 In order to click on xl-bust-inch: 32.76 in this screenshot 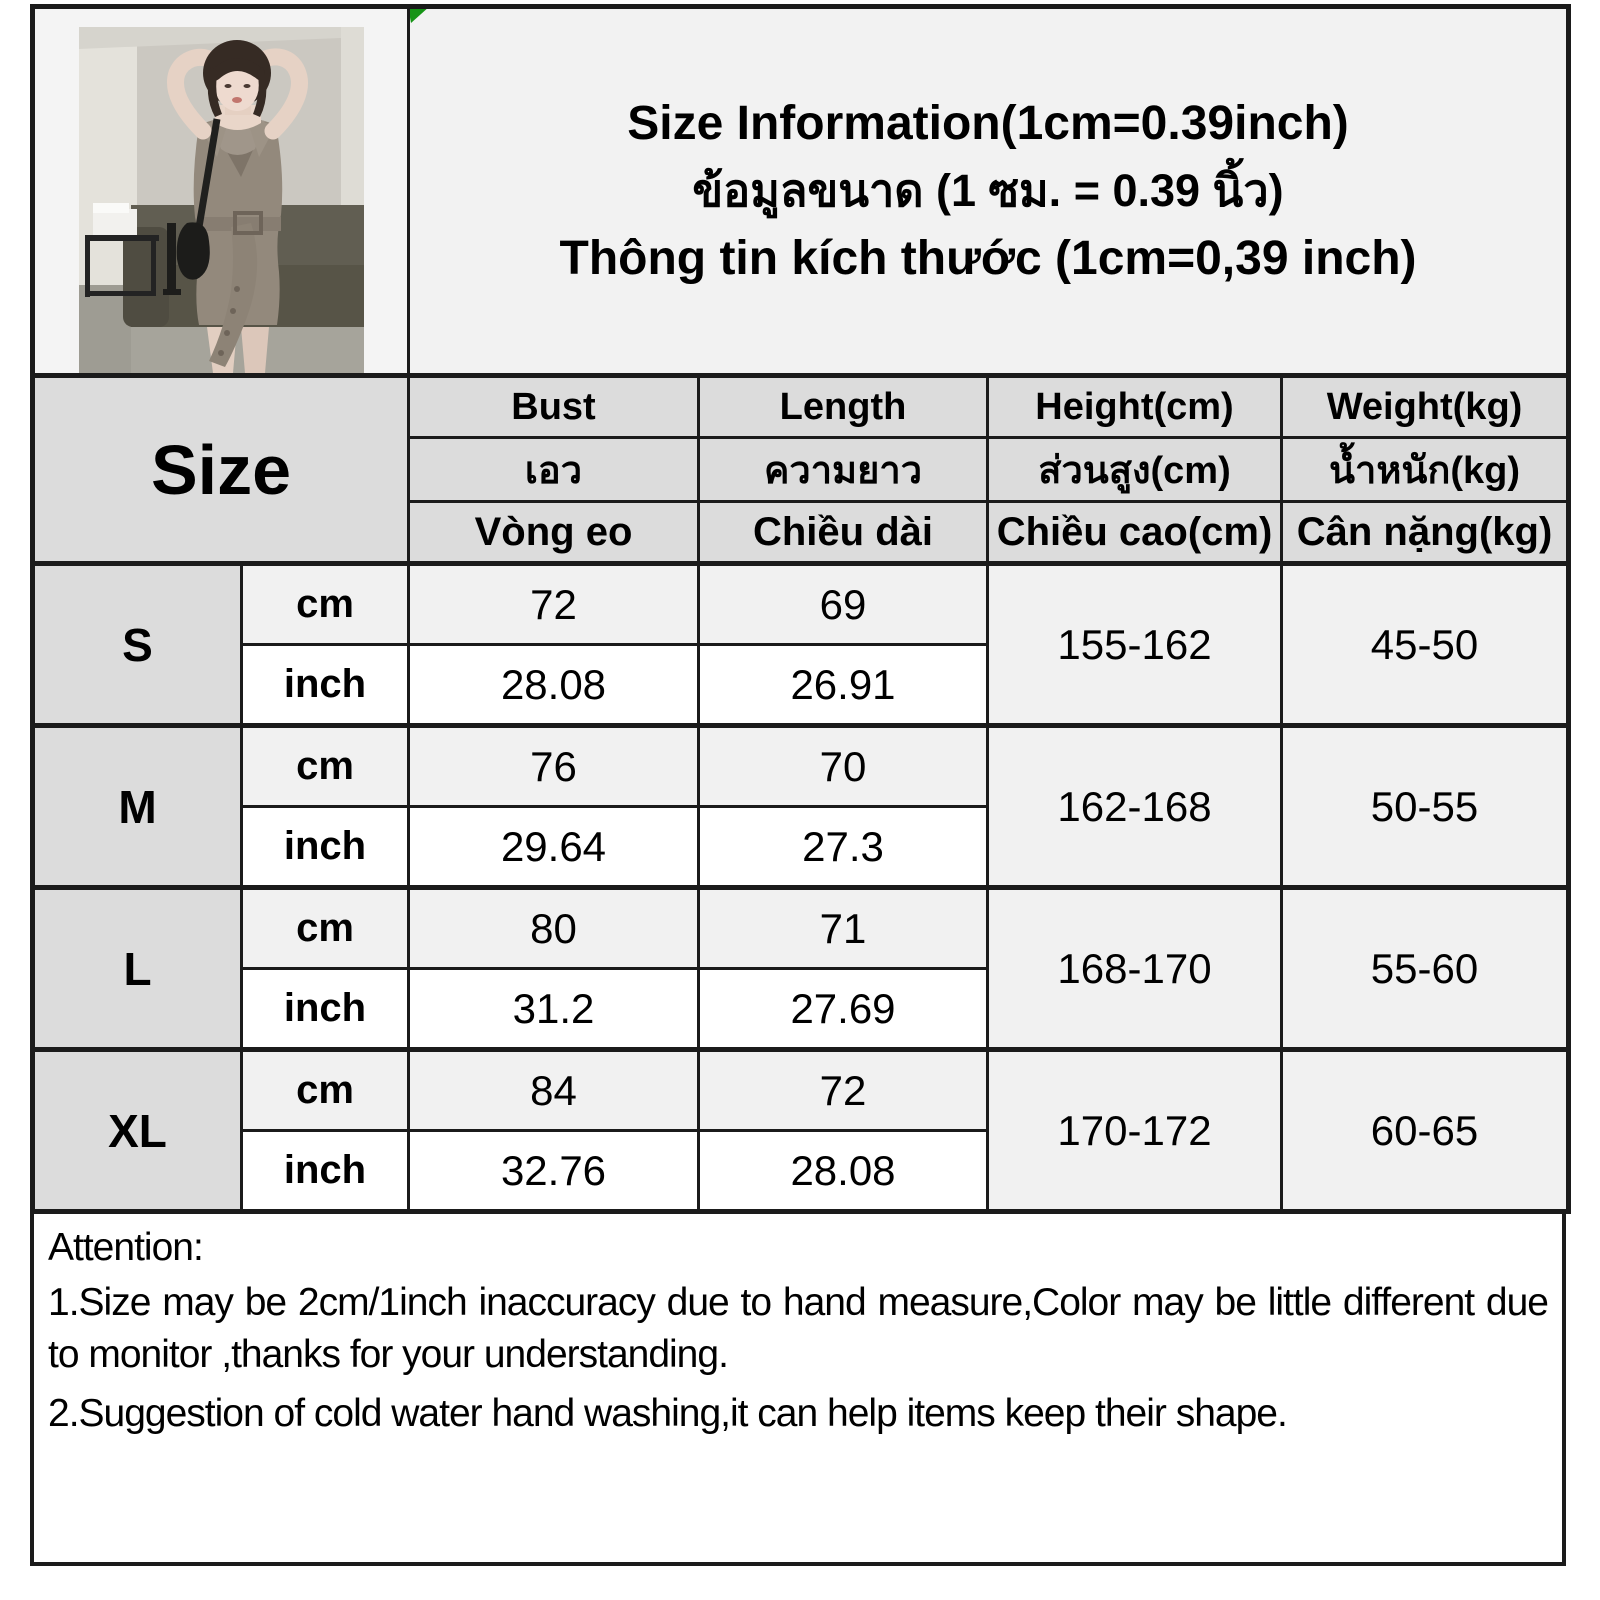, I will do `click(553, 1171)`.